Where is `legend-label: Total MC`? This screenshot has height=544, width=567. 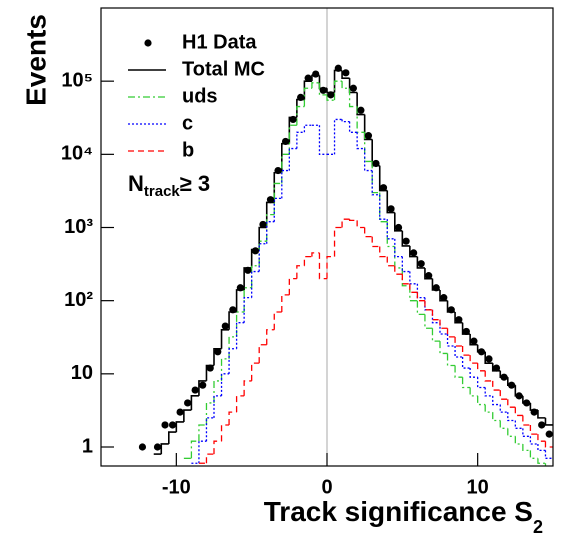
legend-label: Total MC is located at coordinates (223, 69).